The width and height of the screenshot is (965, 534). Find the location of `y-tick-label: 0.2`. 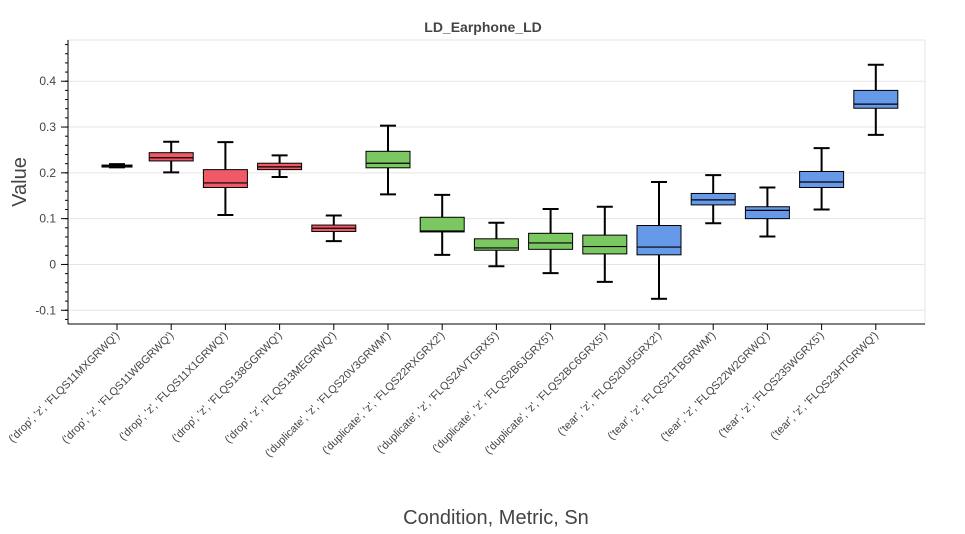

y-tick-label: 0.2 is located at coordinates (47, 173).